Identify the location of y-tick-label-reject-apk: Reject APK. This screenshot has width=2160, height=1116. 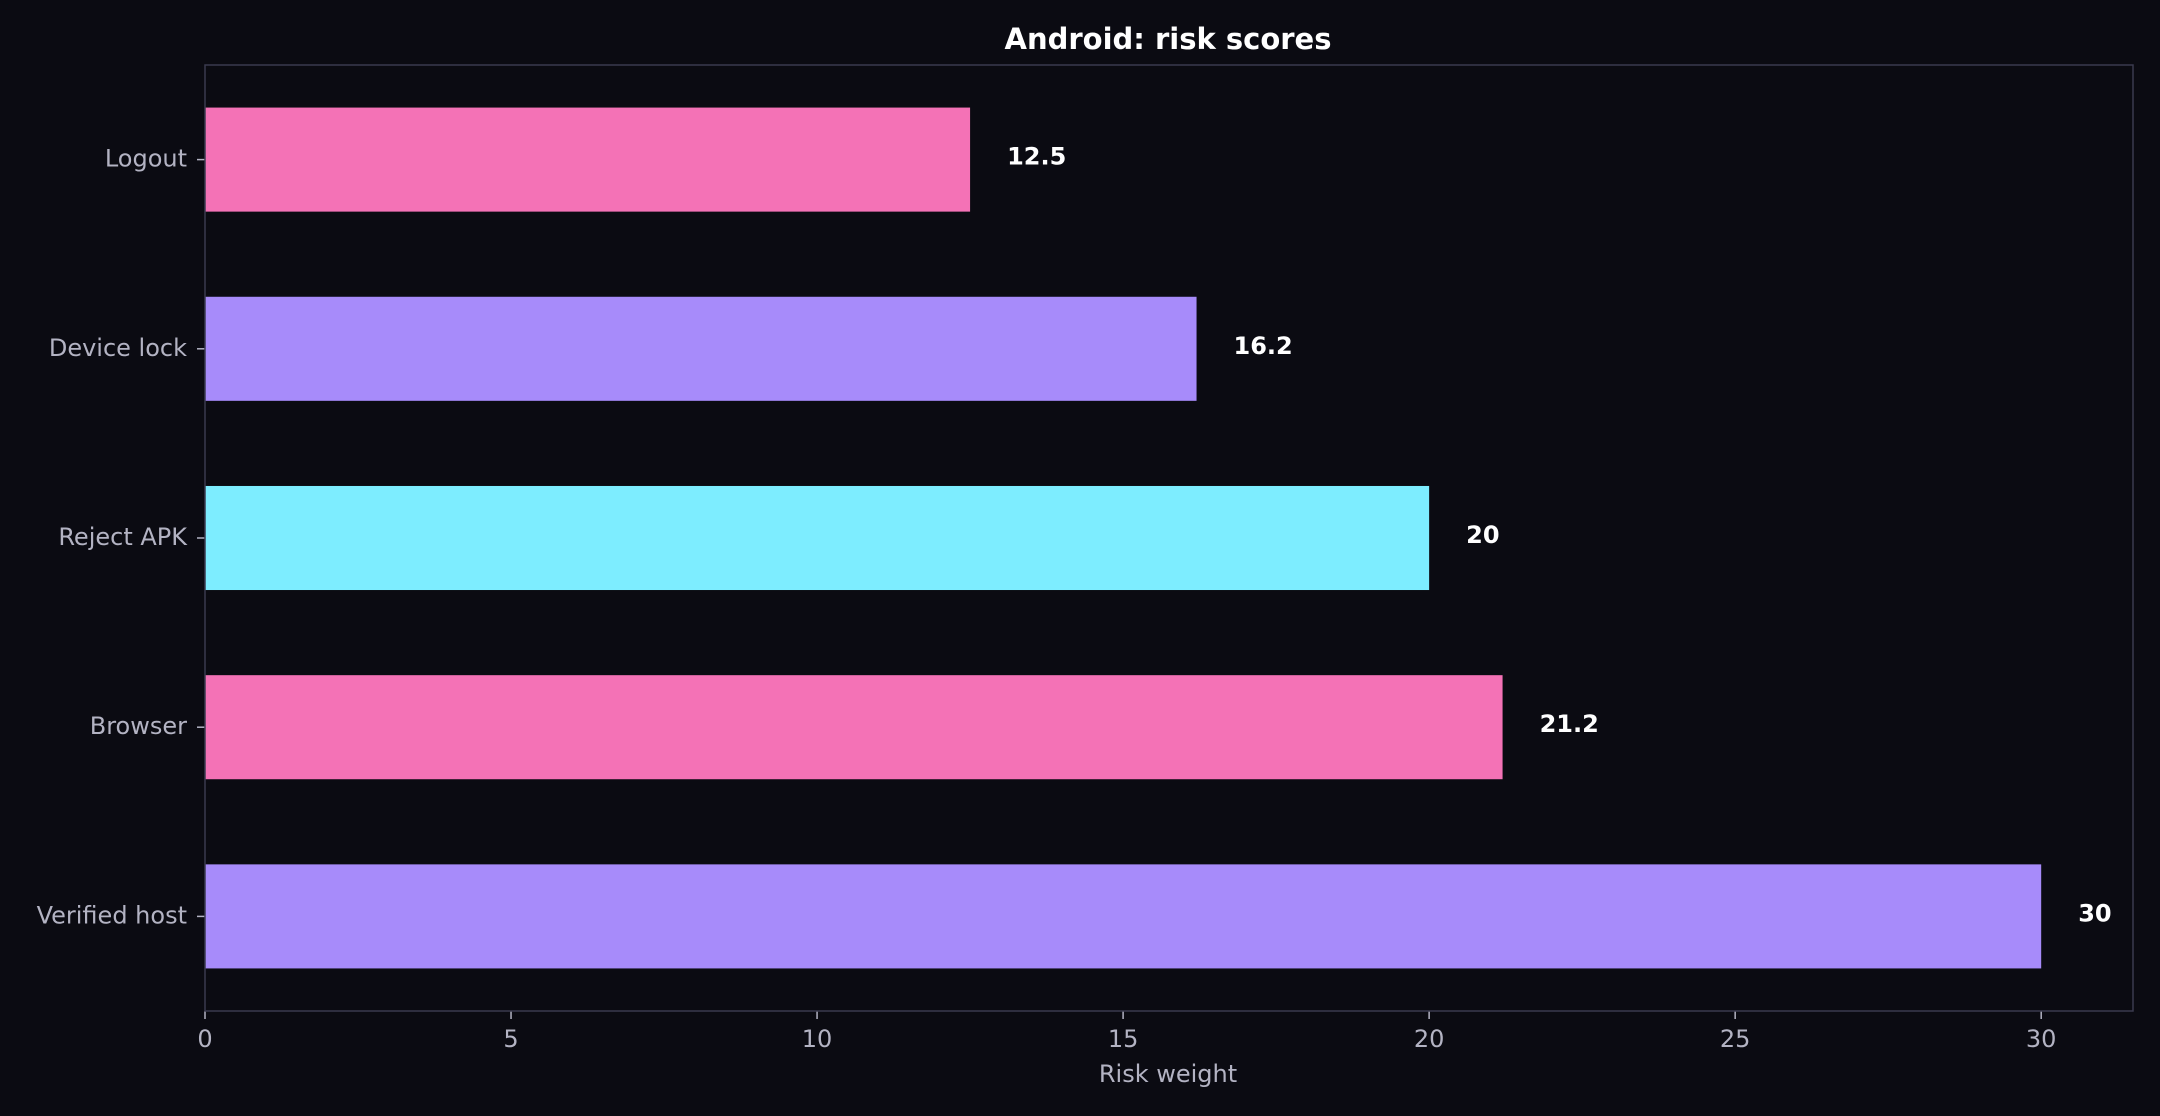
(123, 537).